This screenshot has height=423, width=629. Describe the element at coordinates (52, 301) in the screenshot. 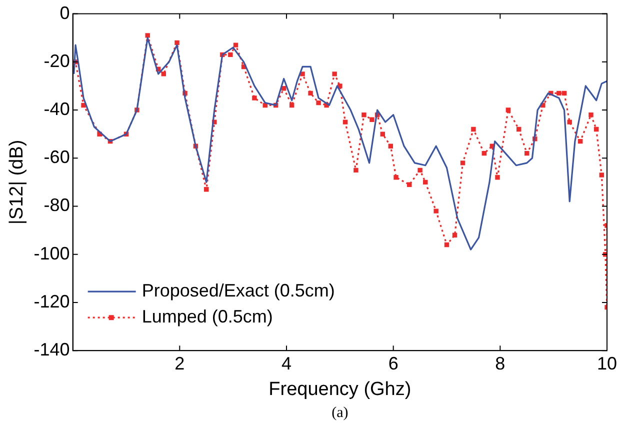

I see `y-tick-label: -120` at that location.